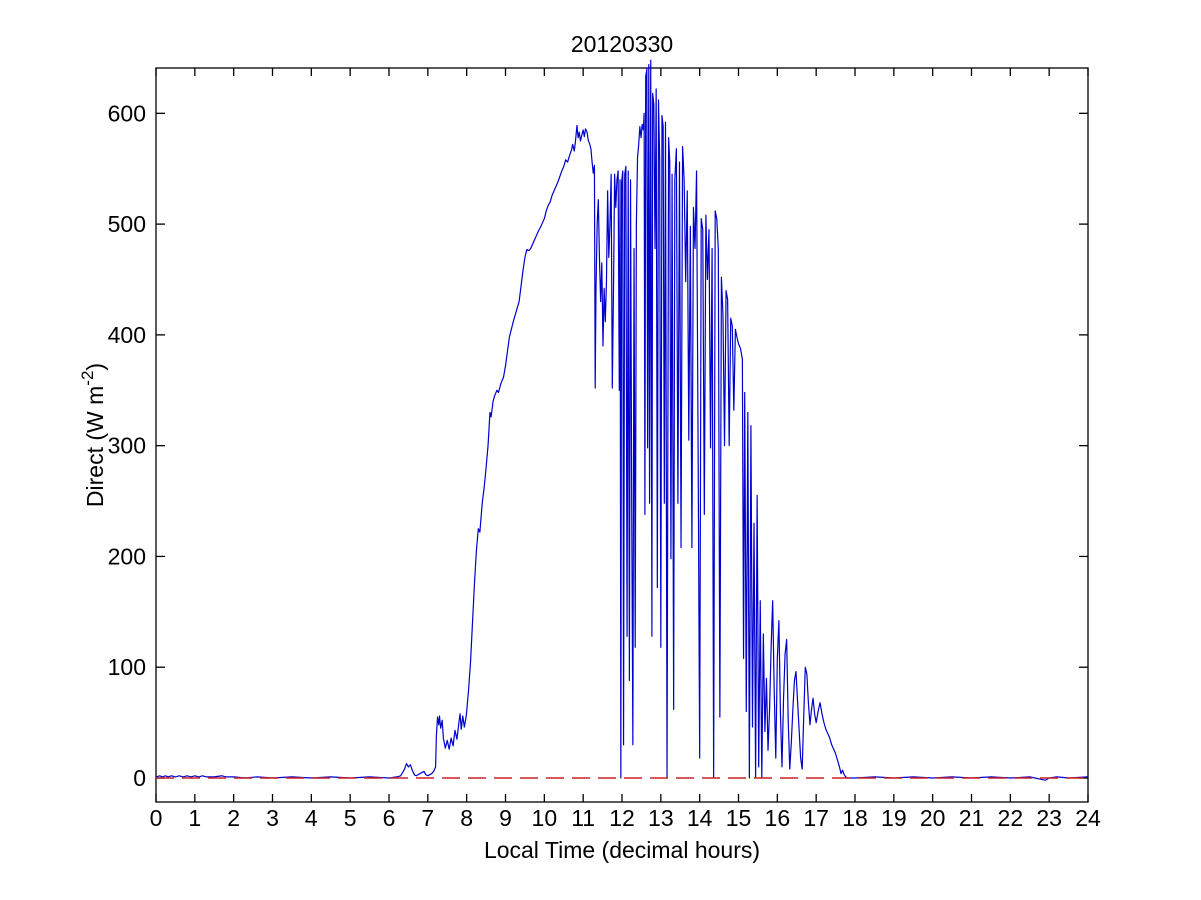 The image size is (1201, 900). I want to click on y-axis-label: Direct (W m-2), so click(93, 435).